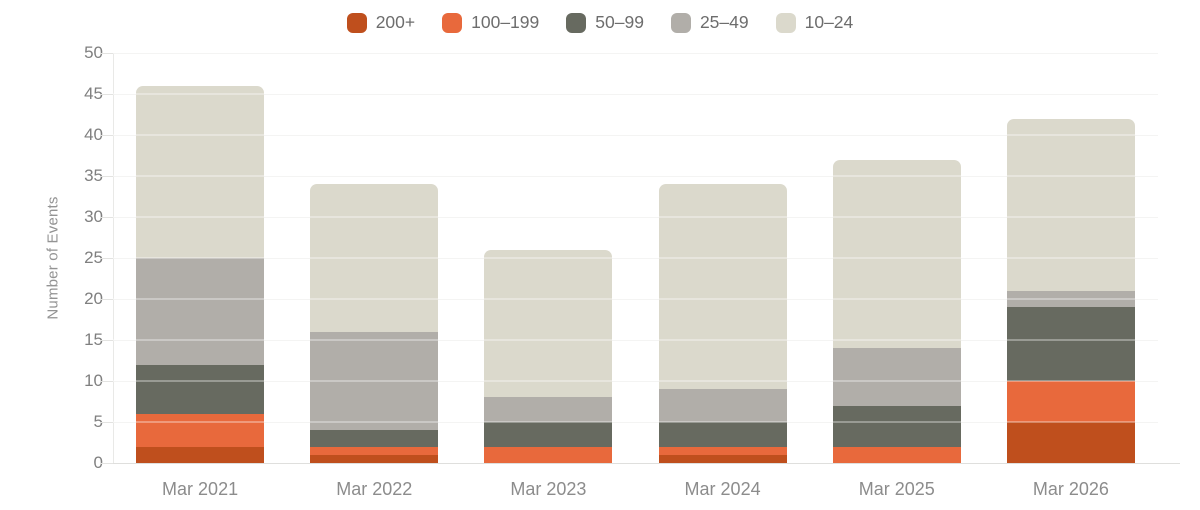  I want to click on legend-label: 100–199, so click(505, 22).